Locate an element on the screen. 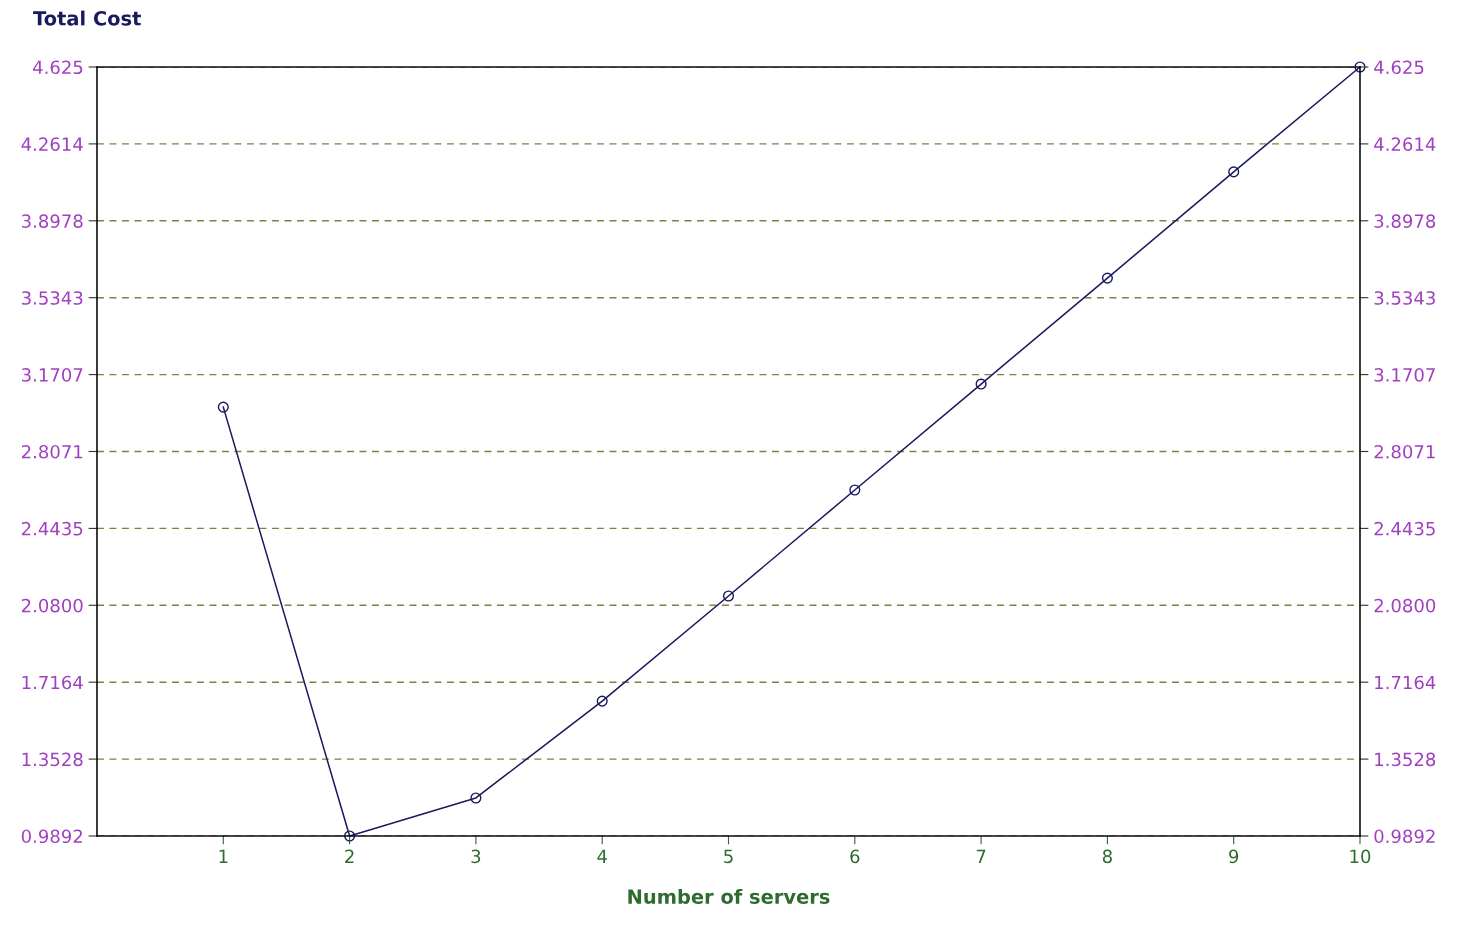 Image resolution: width=1458 pixels, height=937 pixels. x-tick-label: 5 is located at coordinates (728, 856).